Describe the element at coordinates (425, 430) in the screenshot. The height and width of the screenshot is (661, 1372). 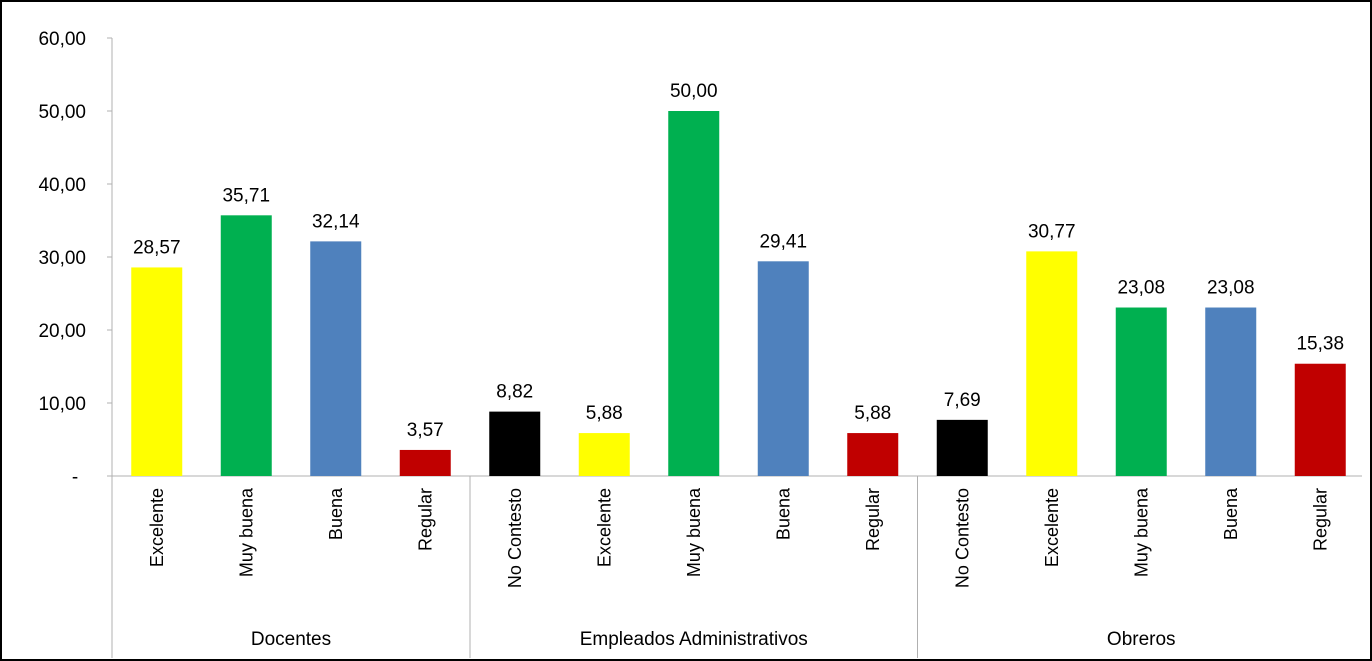
I see `data-label: 3,57` at that location.